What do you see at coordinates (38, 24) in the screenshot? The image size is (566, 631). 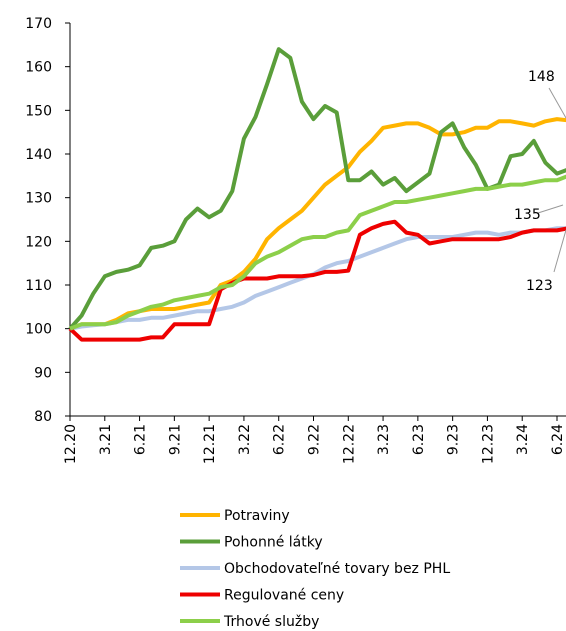 I see `y-tick-label: 170` at bounding box center [38, 24].